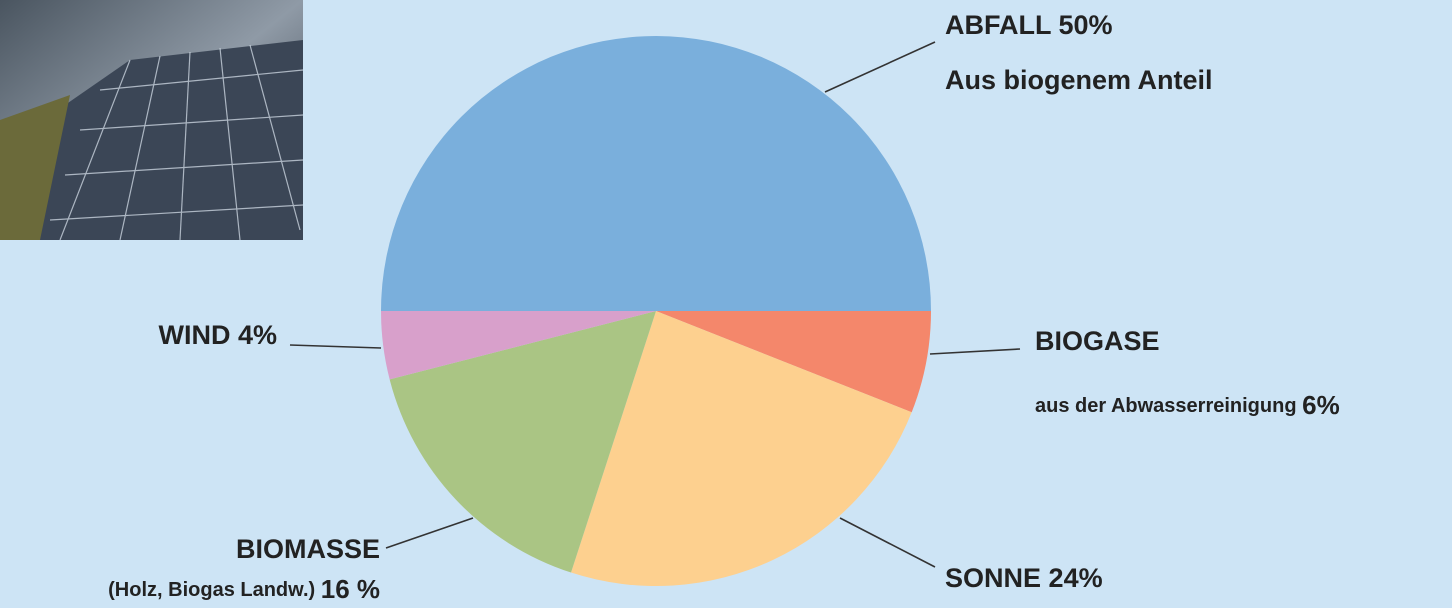 Image resolution: width=1452 pixels, height=608 pixels. I want to click on slice-label: BIOGASE, so click(1097, 341).